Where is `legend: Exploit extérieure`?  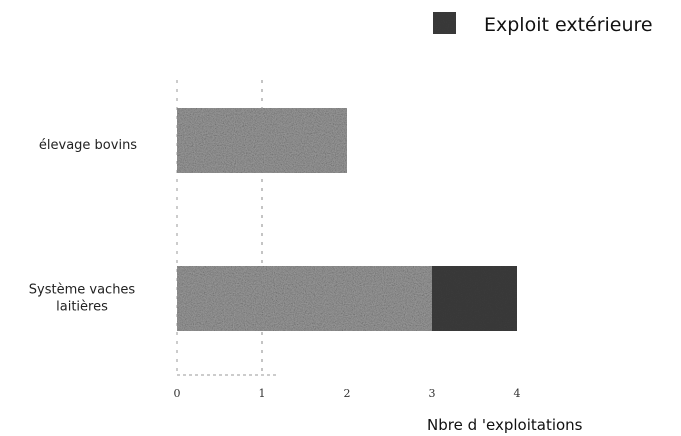 legend: Exploit extérieure is located at coordinates (543, 24).